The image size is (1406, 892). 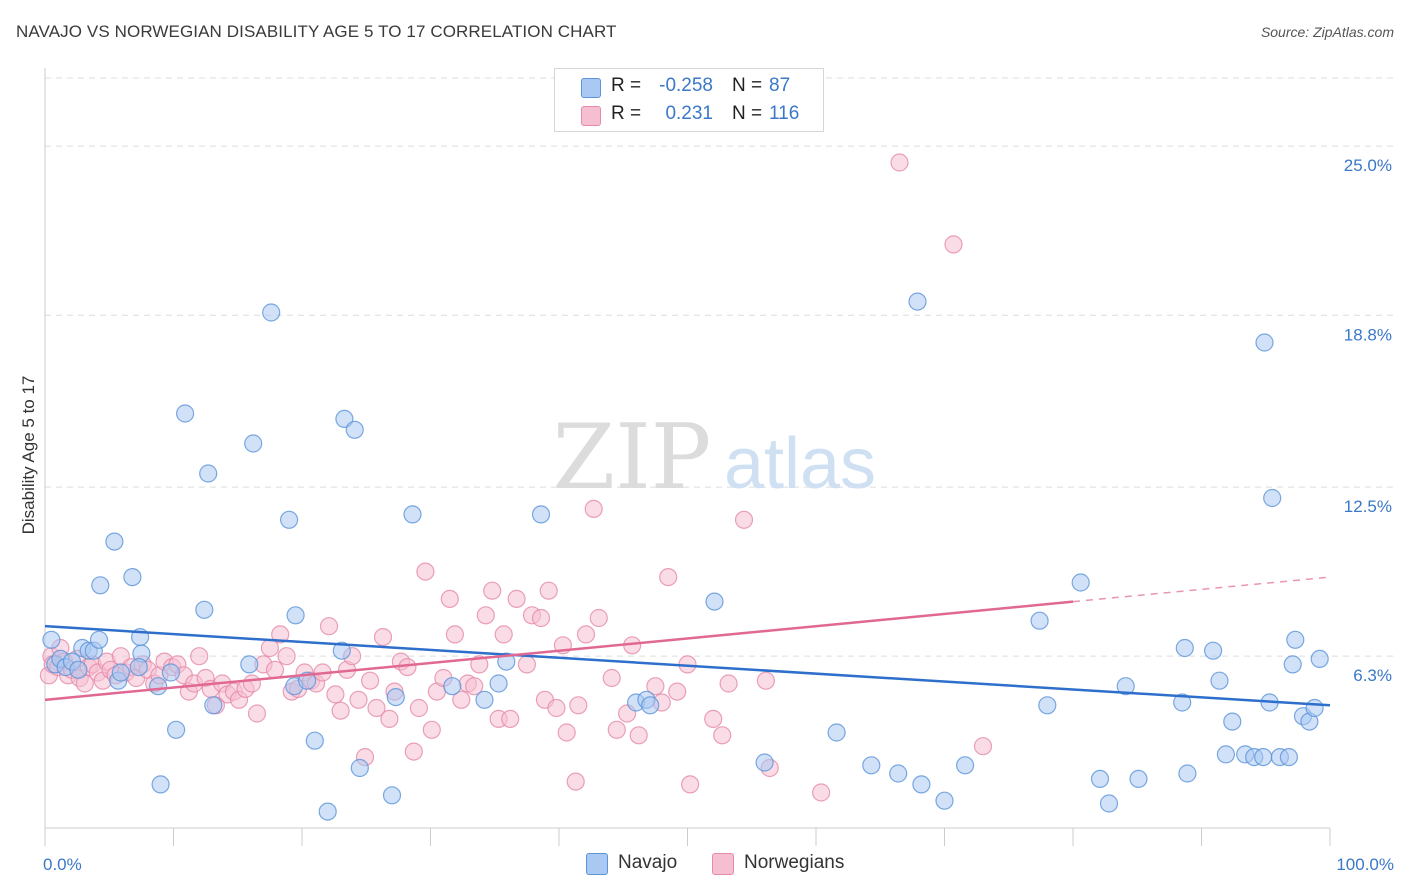 What do you see at coordinates (597, 864) in the screenshot?
I see `navajo-legend-swatch` at bounding box center [597, 864].